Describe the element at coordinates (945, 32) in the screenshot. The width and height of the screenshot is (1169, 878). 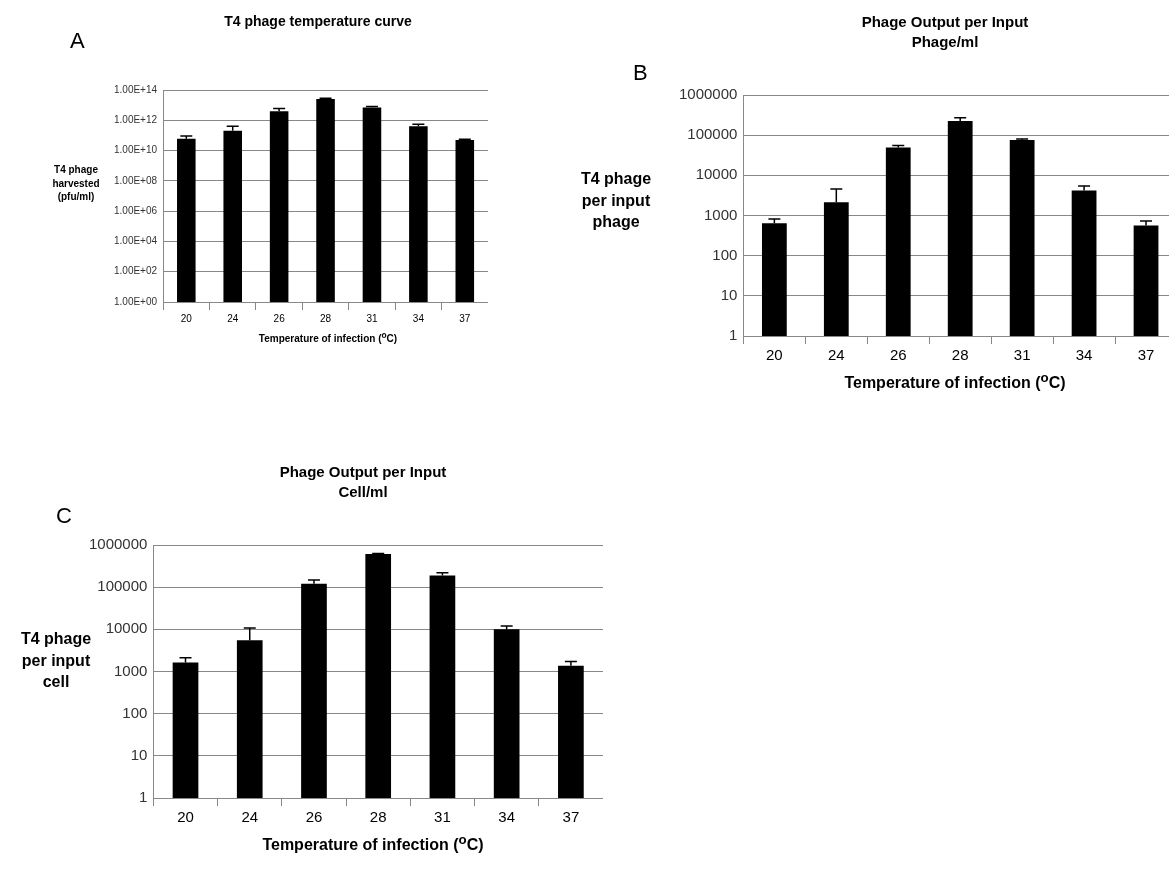
I see `chart-title: Phage Output per Input Phage/ml` at that location.